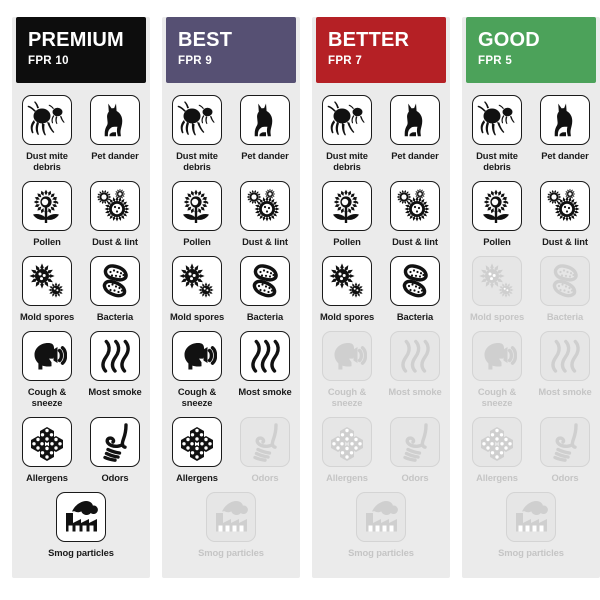 The height and width of the screenshot is (600, 600). What do you see at coordinates (195, 61) in the screenshot?
I see `column-fpr-rating: FPR 9` at bounding box center [195, 61].